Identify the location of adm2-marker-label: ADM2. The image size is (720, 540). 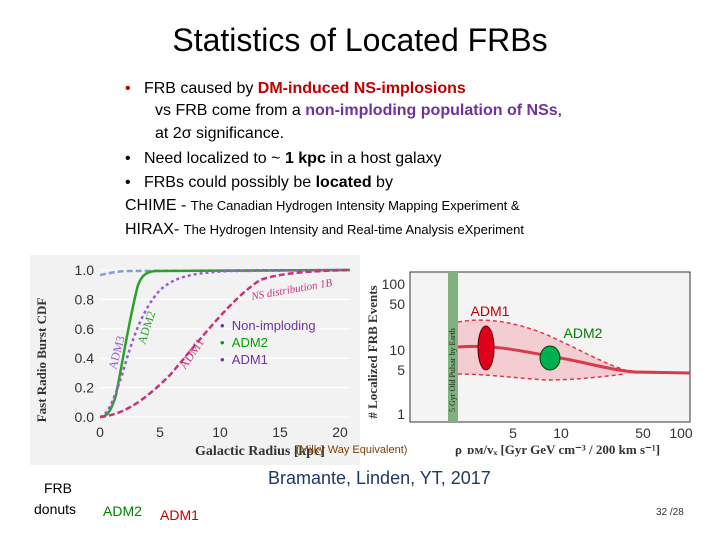
(583, 333).